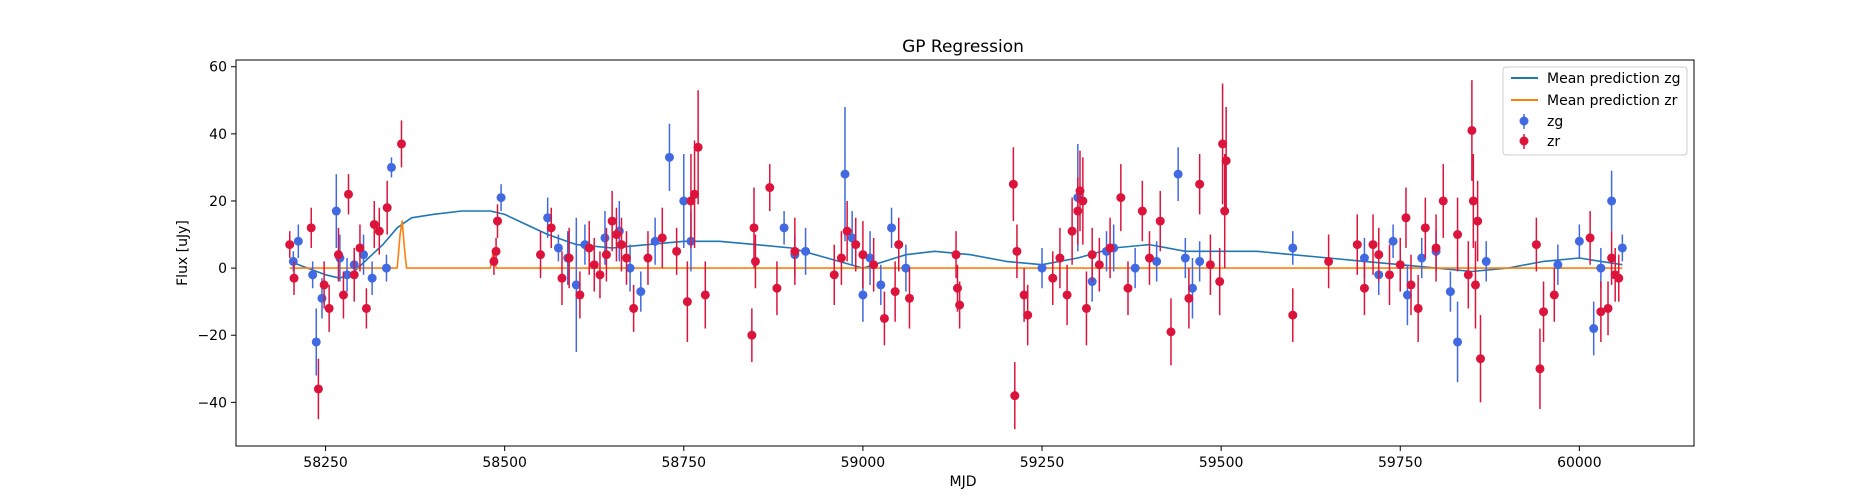  I want to click on legend-marker-zg, so click(1524, 121).